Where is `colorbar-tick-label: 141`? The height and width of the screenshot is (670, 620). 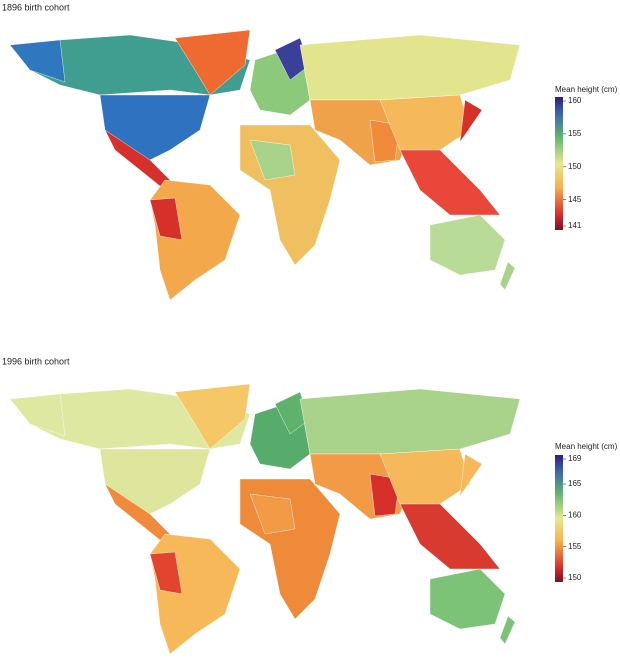
colorbar-tick-label: 141 is located at coordinates (575, 225).